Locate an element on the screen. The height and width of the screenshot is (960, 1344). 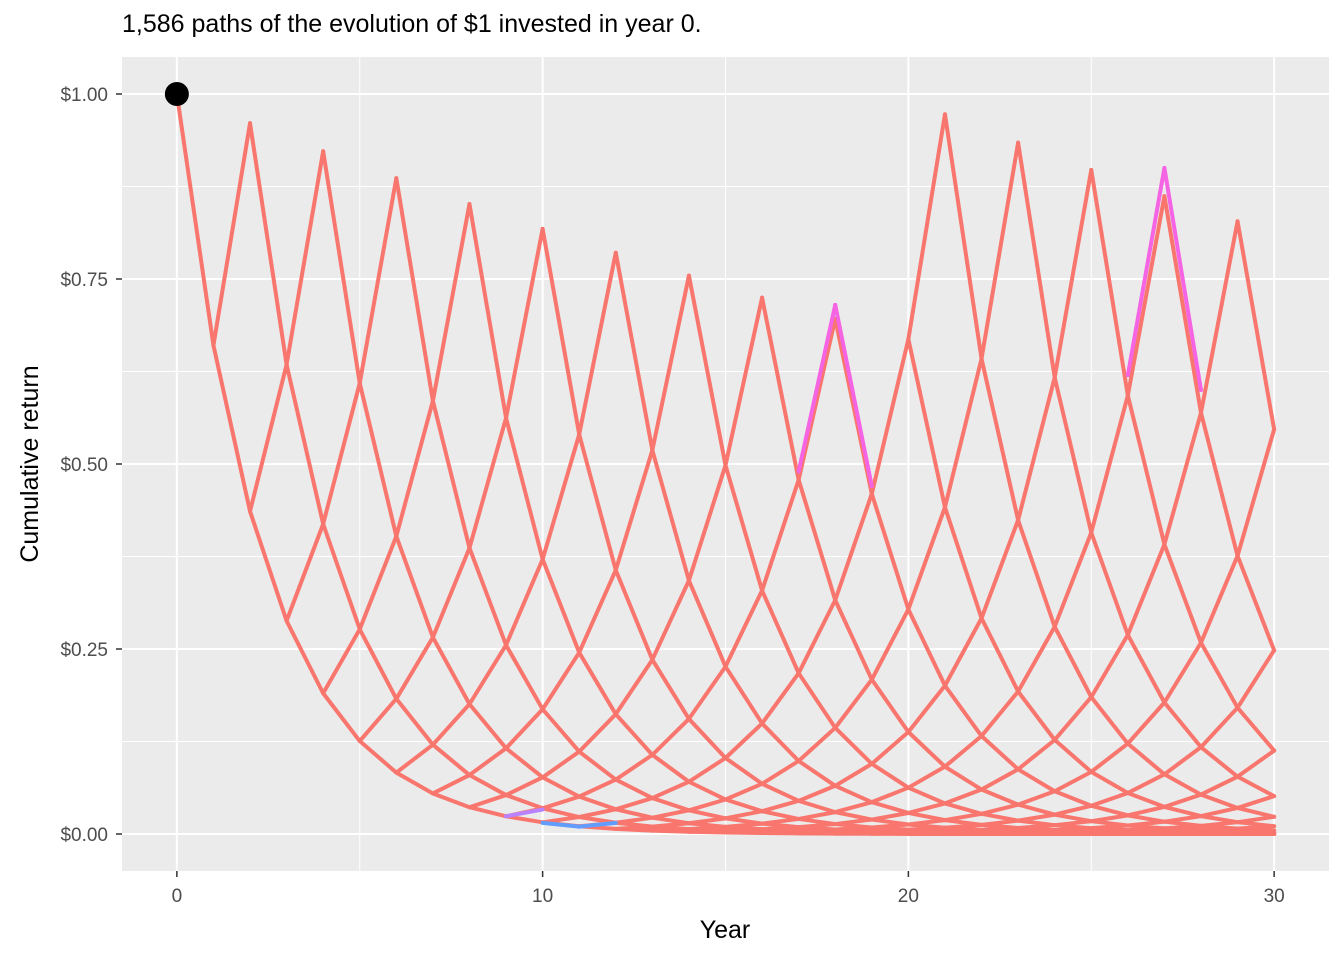
x-tick-label: 0 is located at coordinates (177, 896).